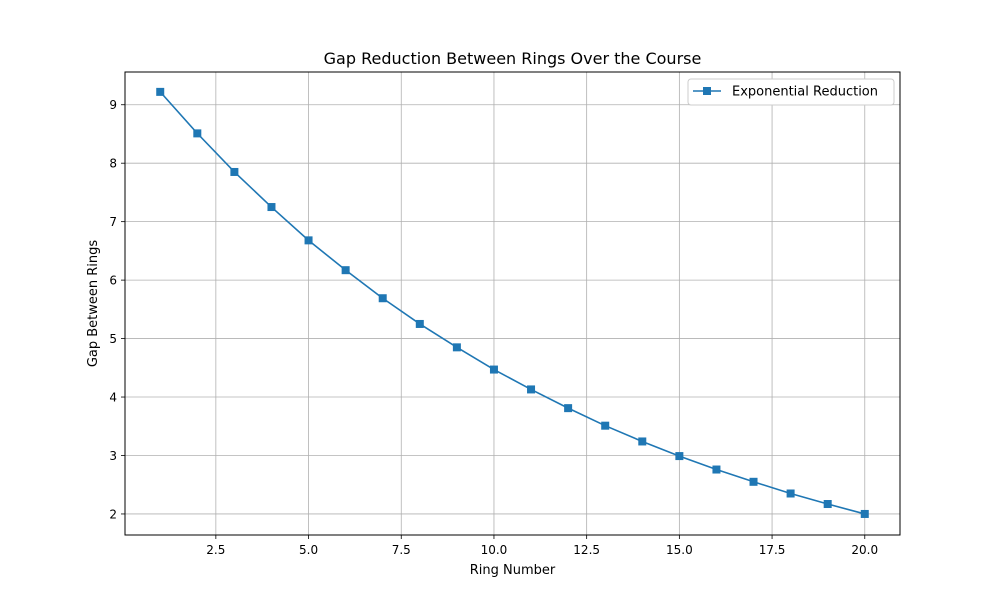 This screenshot has width=1000, height=604. Describe the element at coordinates (586, 550) in the screenshot. I see `x-tick-label: 12.5` at that location.